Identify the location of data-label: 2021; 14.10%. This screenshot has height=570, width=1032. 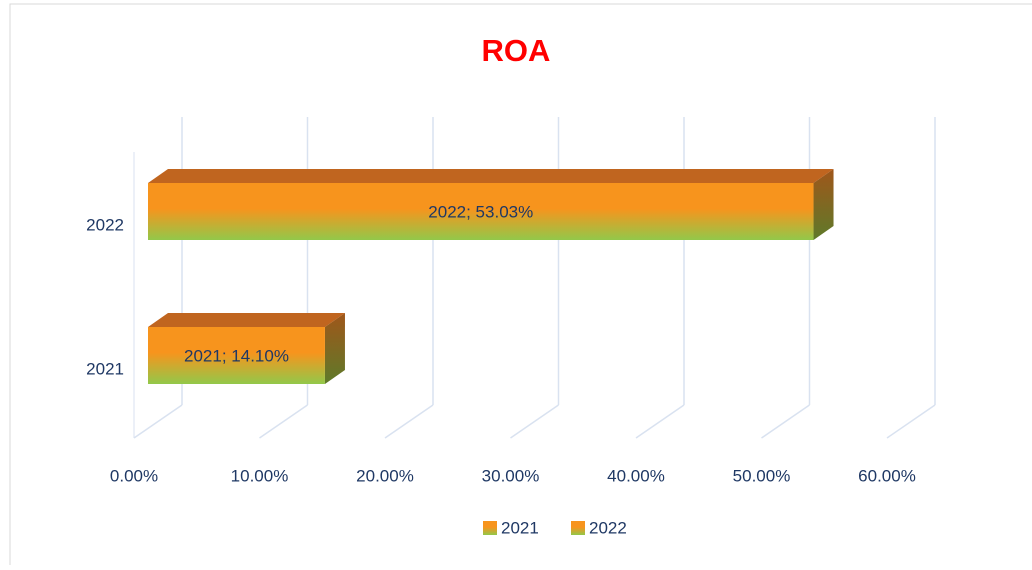
(236, 355).